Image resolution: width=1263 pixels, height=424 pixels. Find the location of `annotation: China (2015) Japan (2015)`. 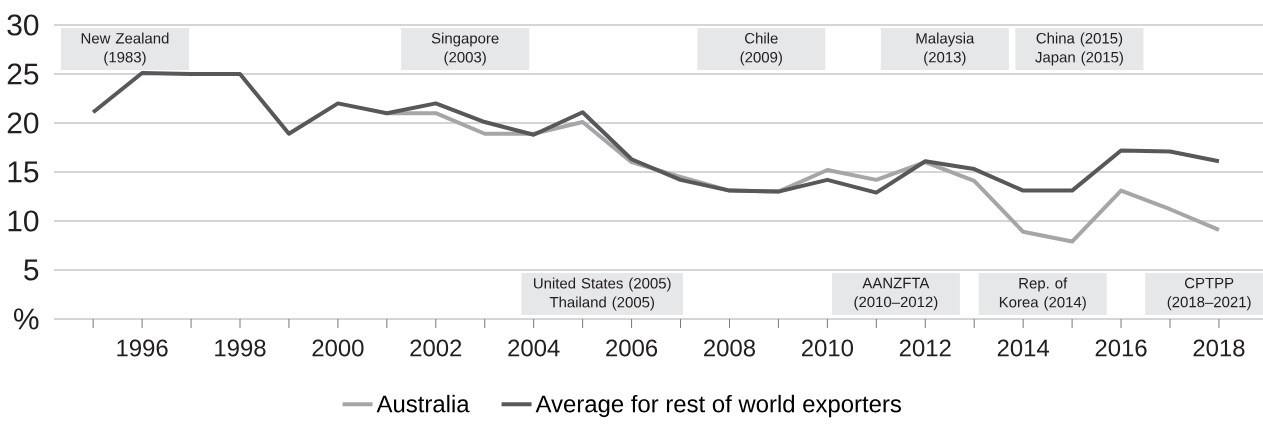

annotation: China (2015) Japan (2015) is located at coordinates (1079, 49).